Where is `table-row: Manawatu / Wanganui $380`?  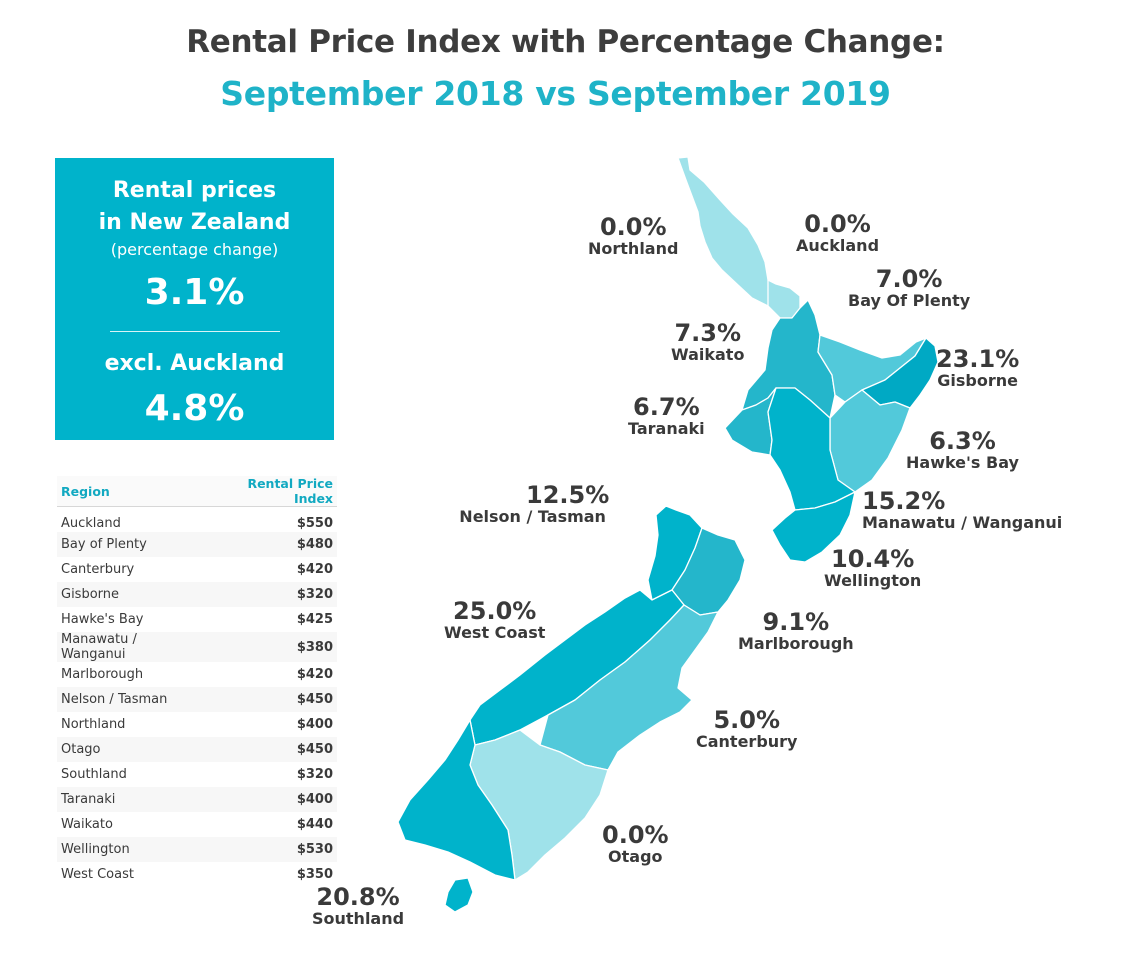 table-row: Manawatu / Wanganui $380 is located at coordinates (197, 647).